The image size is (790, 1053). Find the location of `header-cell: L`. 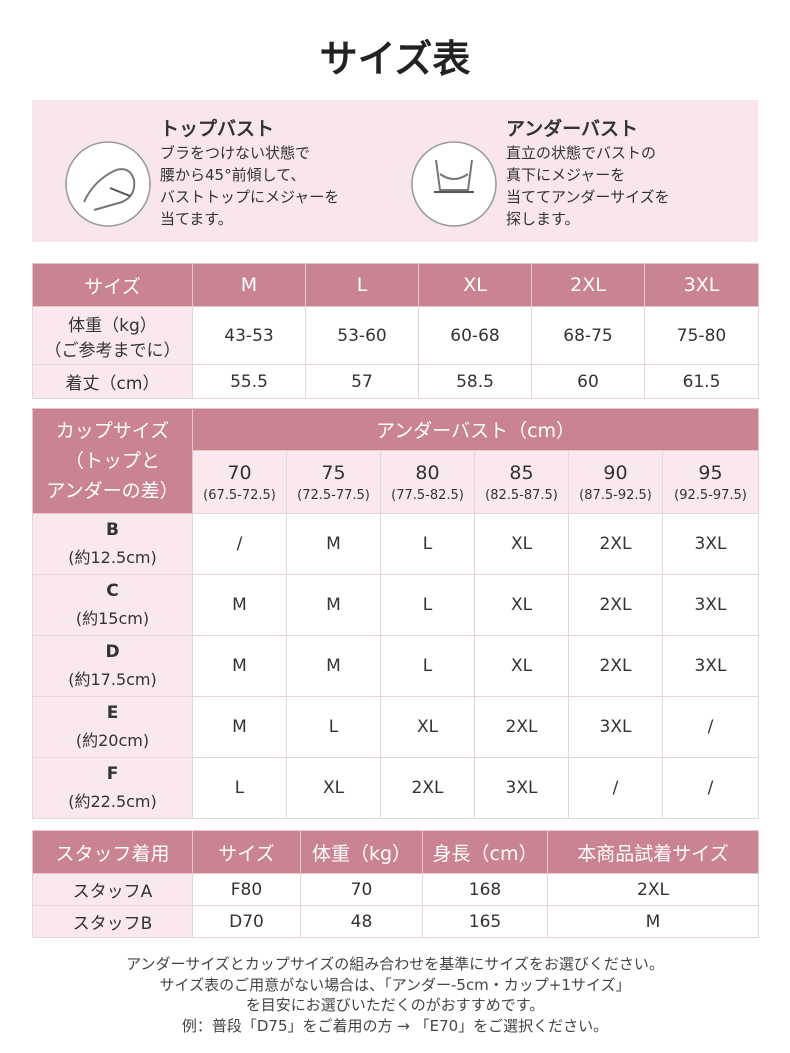

header-cell: L is located at coordinates (362, 285).